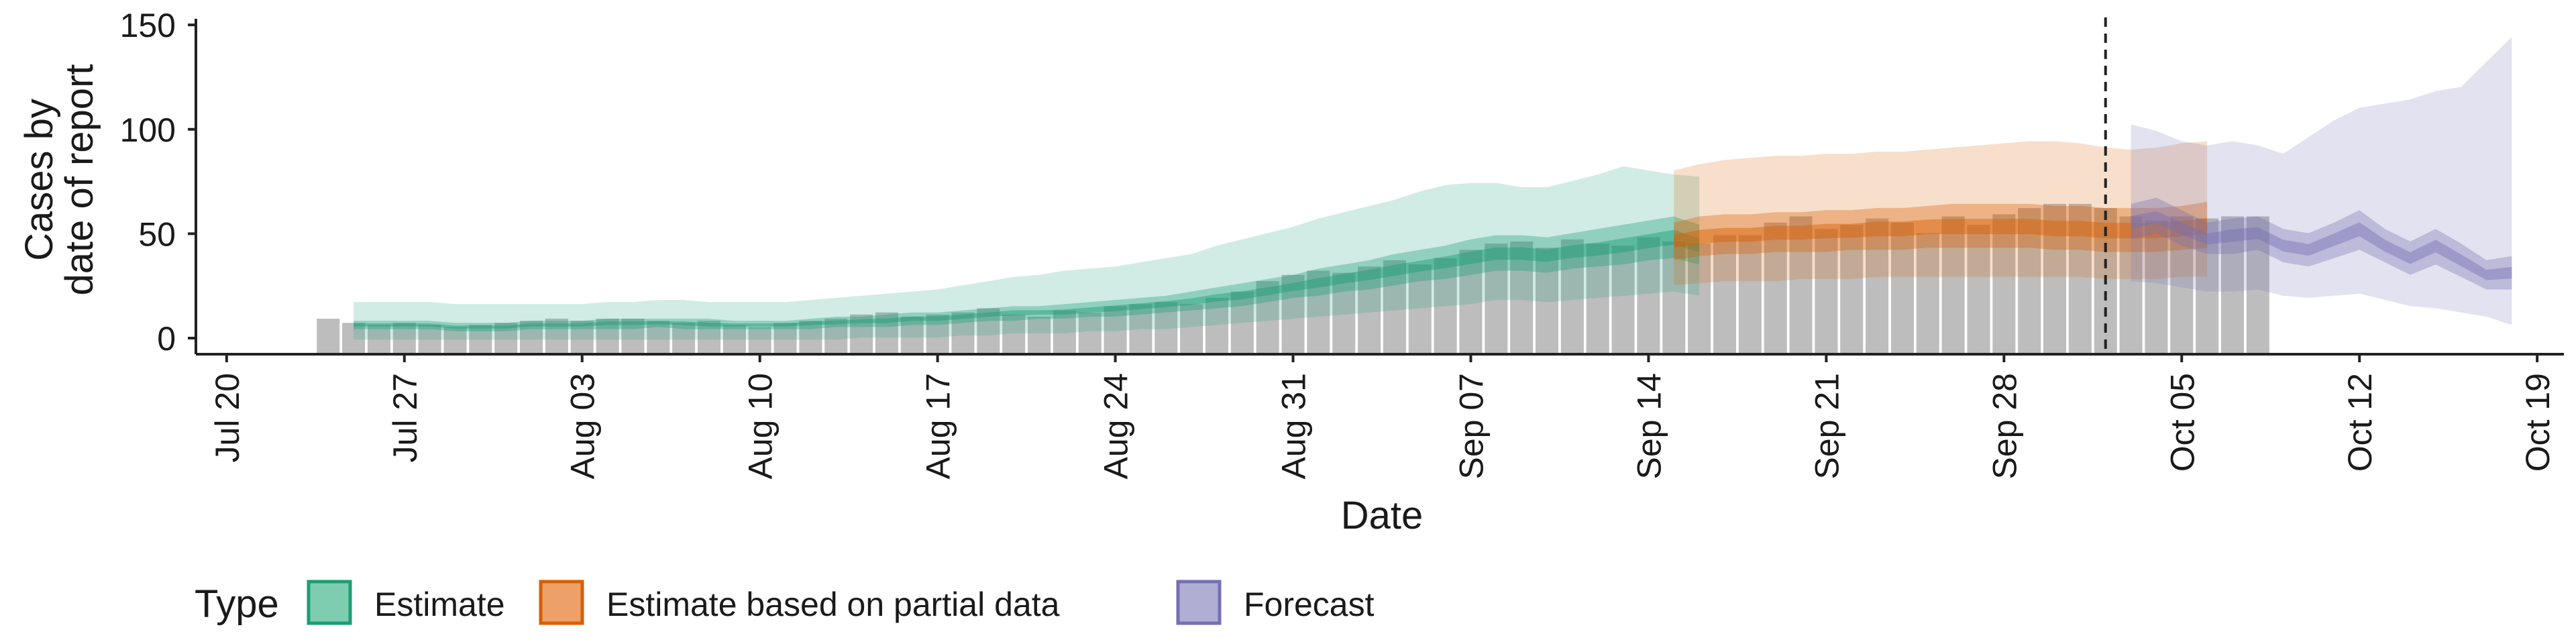 The height and width of the screenshot is (644, 2576). Describe the element at coordinates (2321, 180) in the screenshot. I see `forecast-ci90-band` at that location.